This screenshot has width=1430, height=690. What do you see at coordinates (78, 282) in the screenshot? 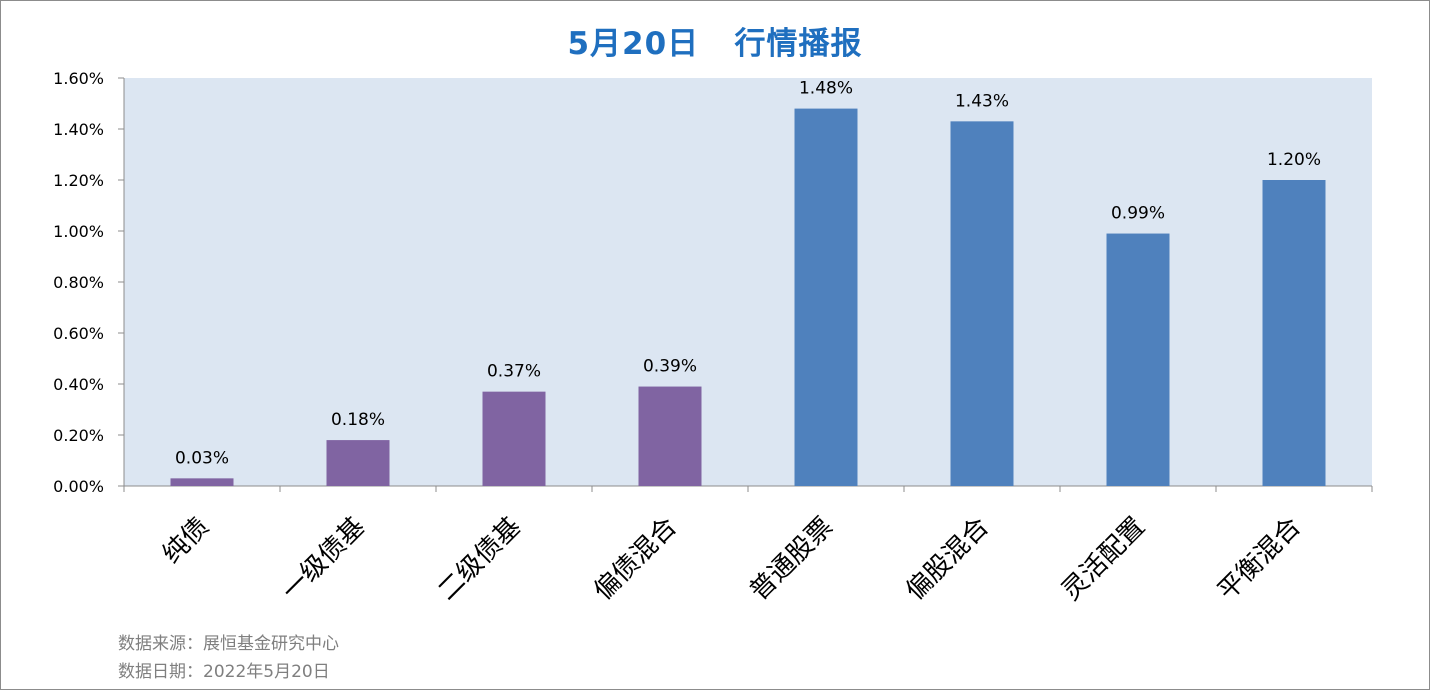
I see `y-tick-label: 0.80%` at bounding box center [78, 282].